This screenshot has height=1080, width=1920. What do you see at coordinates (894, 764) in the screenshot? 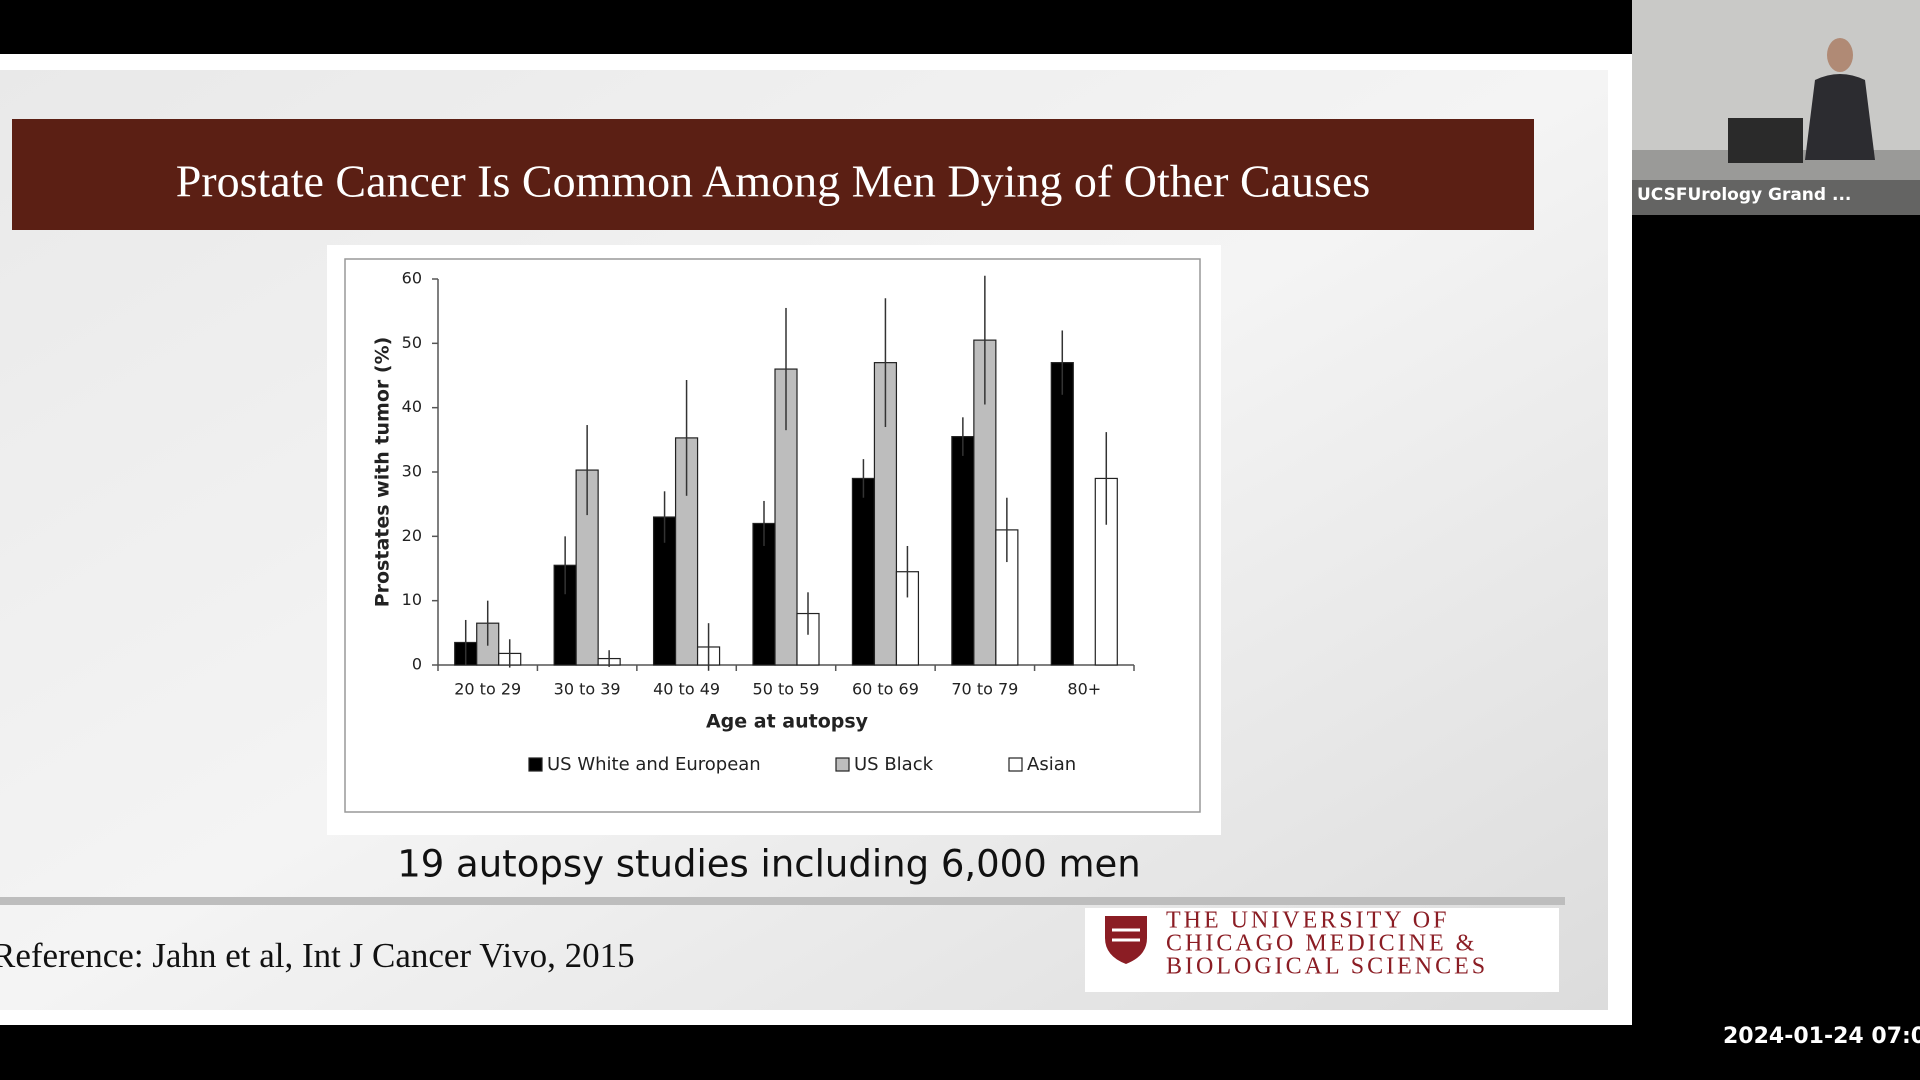
I see `legend-label: US Black` at bounding box center [894, 764].